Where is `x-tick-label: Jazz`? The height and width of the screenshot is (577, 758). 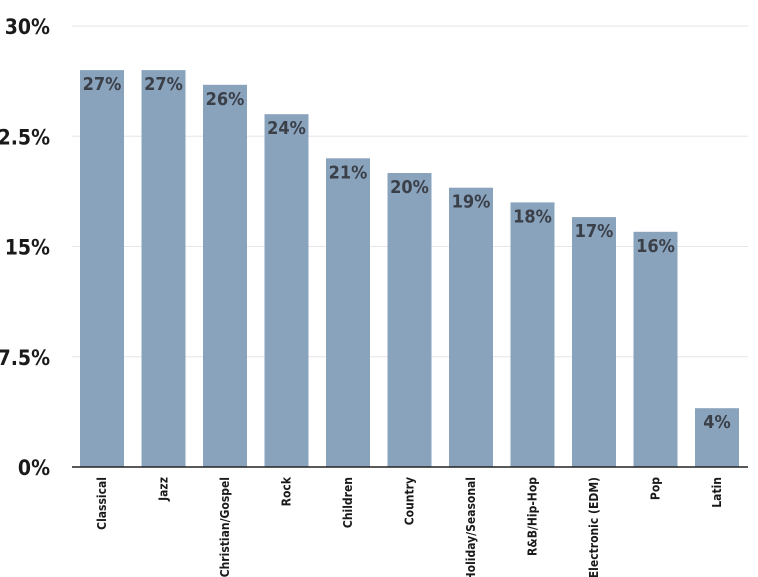
x-tick-label: Jazz is located at coordinates (164, 489).